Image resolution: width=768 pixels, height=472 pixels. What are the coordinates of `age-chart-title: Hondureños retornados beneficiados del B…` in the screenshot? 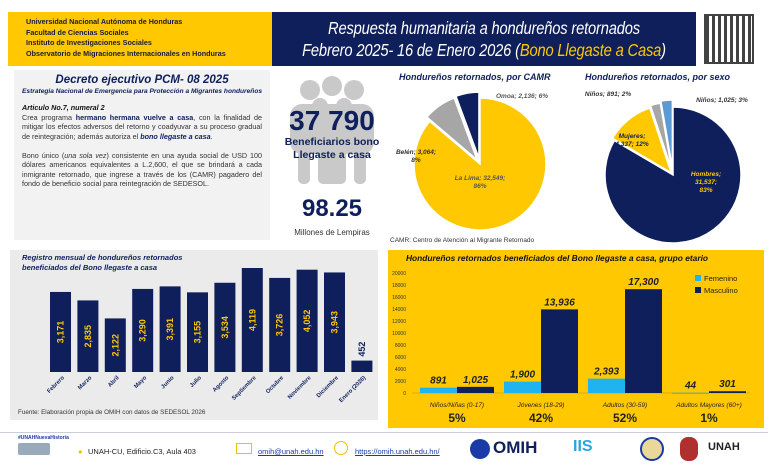 It's located at (557, 258).